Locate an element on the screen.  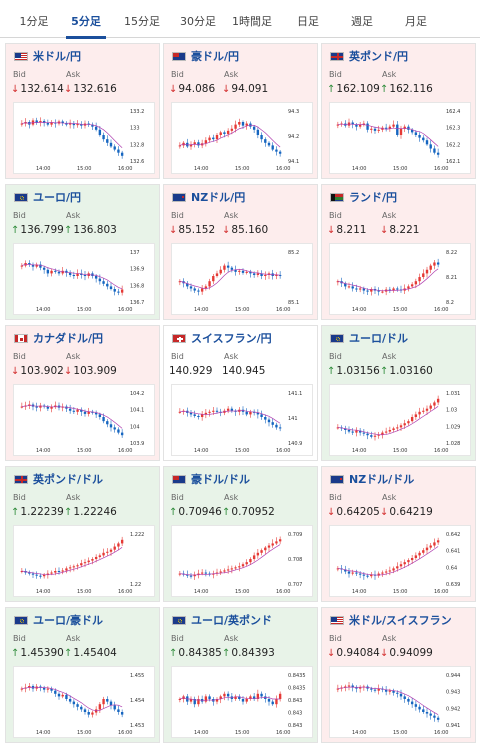
y-tick-label: 1.455 is located at coordinates (137, 676).